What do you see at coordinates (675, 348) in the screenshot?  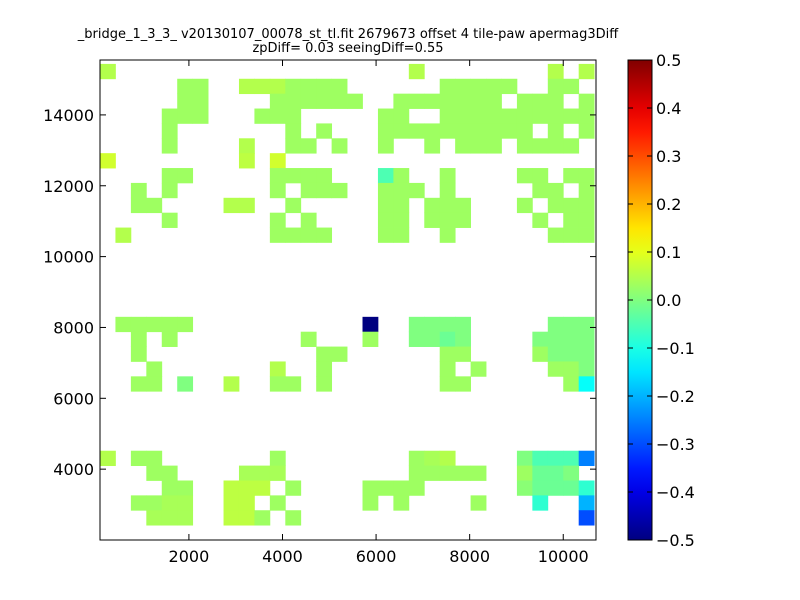 I see `colorbar-tick-label: −0.1` at bounding box center [675, 348].